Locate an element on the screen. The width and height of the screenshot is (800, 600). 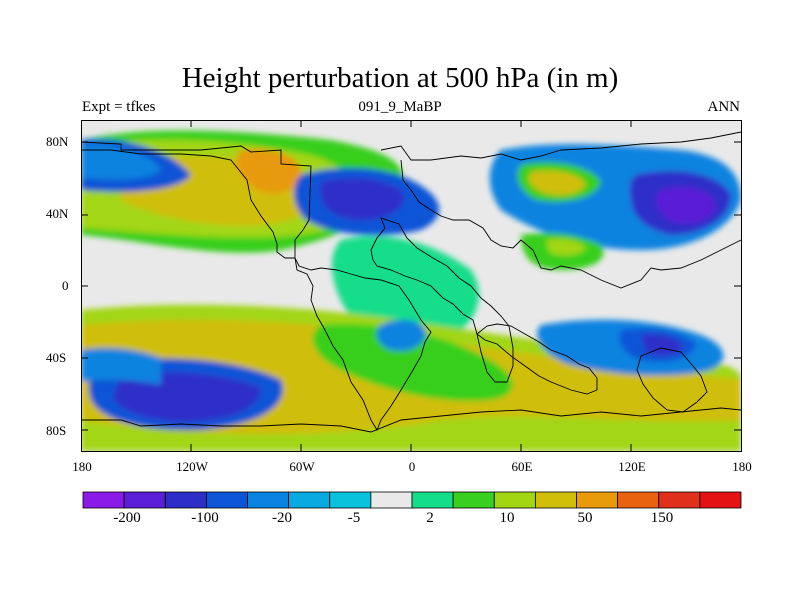
x-tick-label: 120W is located at coordinates (192, 466).